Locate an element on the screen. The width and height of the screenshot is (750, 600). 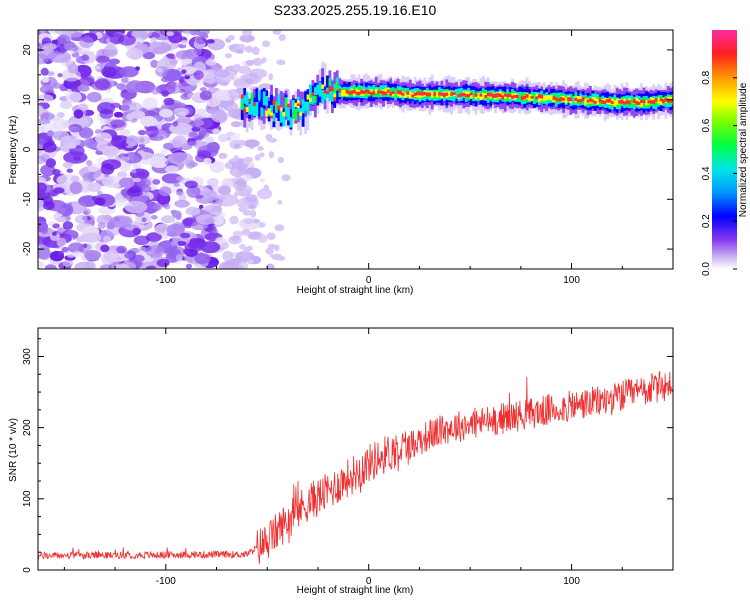
figure-title: S233.2025.255.19.16.E10 is located at coordinates (355, 10).